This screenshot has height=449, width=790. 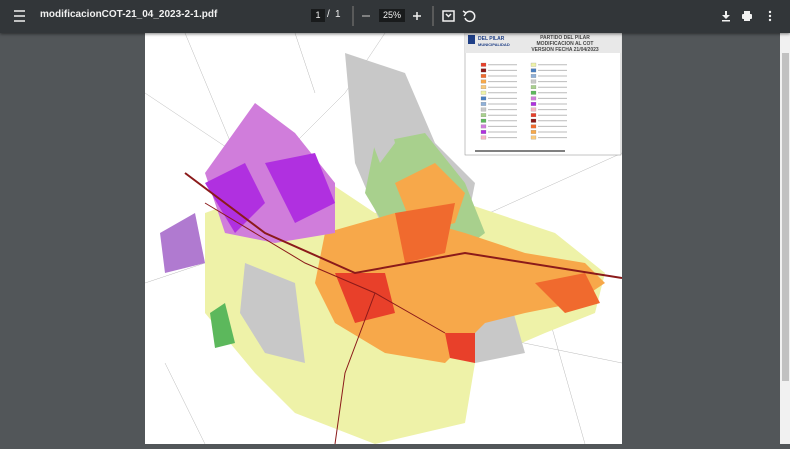 What do you see at coordinates (460, 288) in the screenshot?
I see `zone-commercial` at bounding box center [460, 288].